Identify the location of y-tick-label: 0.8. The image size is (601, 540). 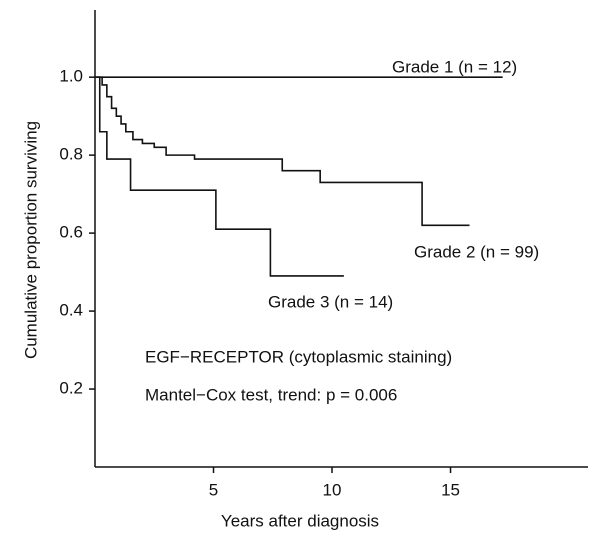
(71, 154).